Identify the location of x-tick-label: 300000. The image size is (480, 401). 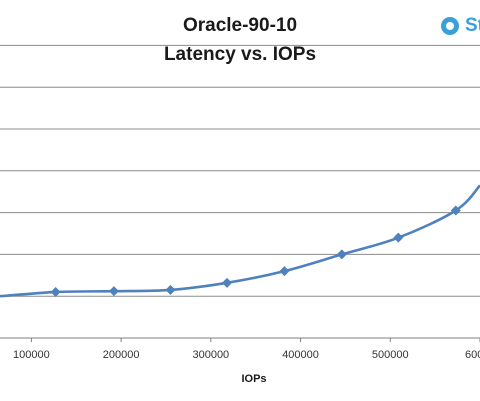
(210, 355).